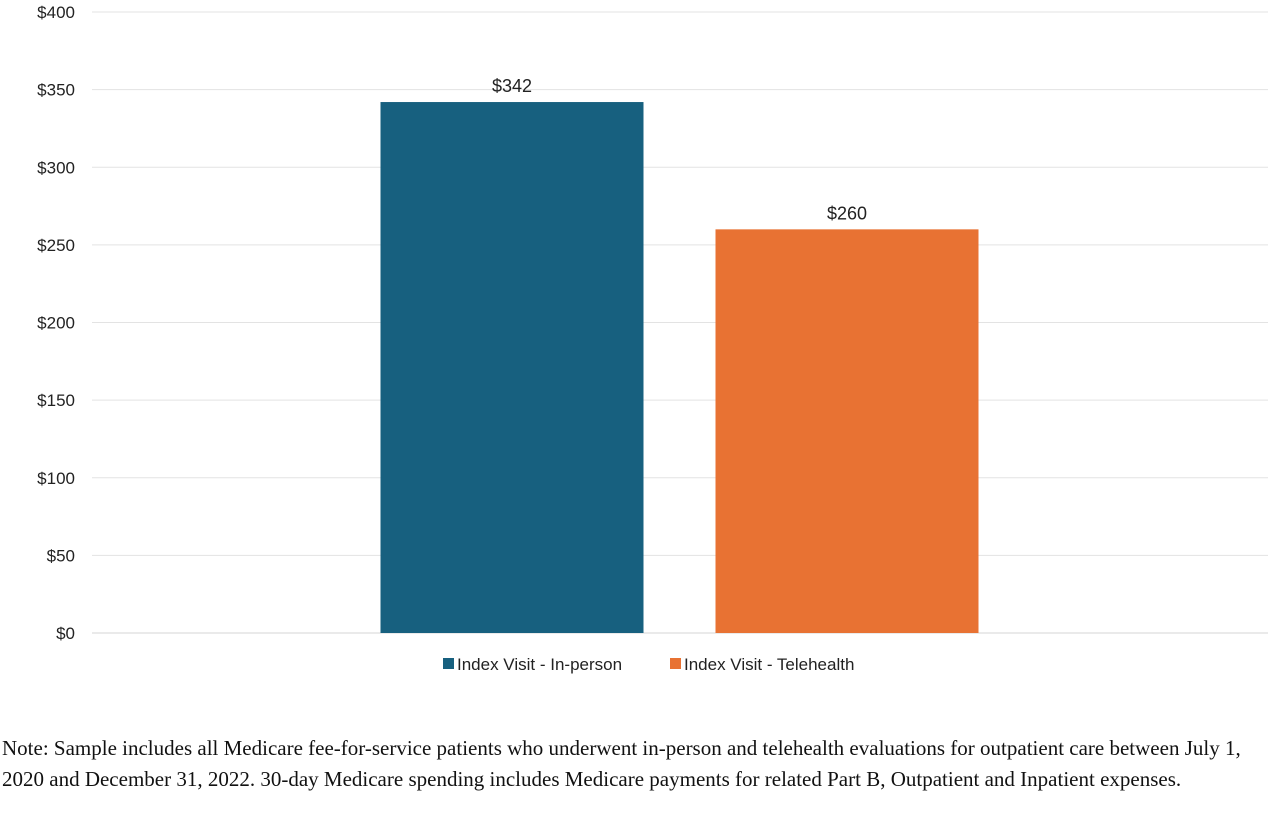 The height and width of the screenshot is (823, 1280). I want to click on y-tick-label: $250, so click(56, 245).